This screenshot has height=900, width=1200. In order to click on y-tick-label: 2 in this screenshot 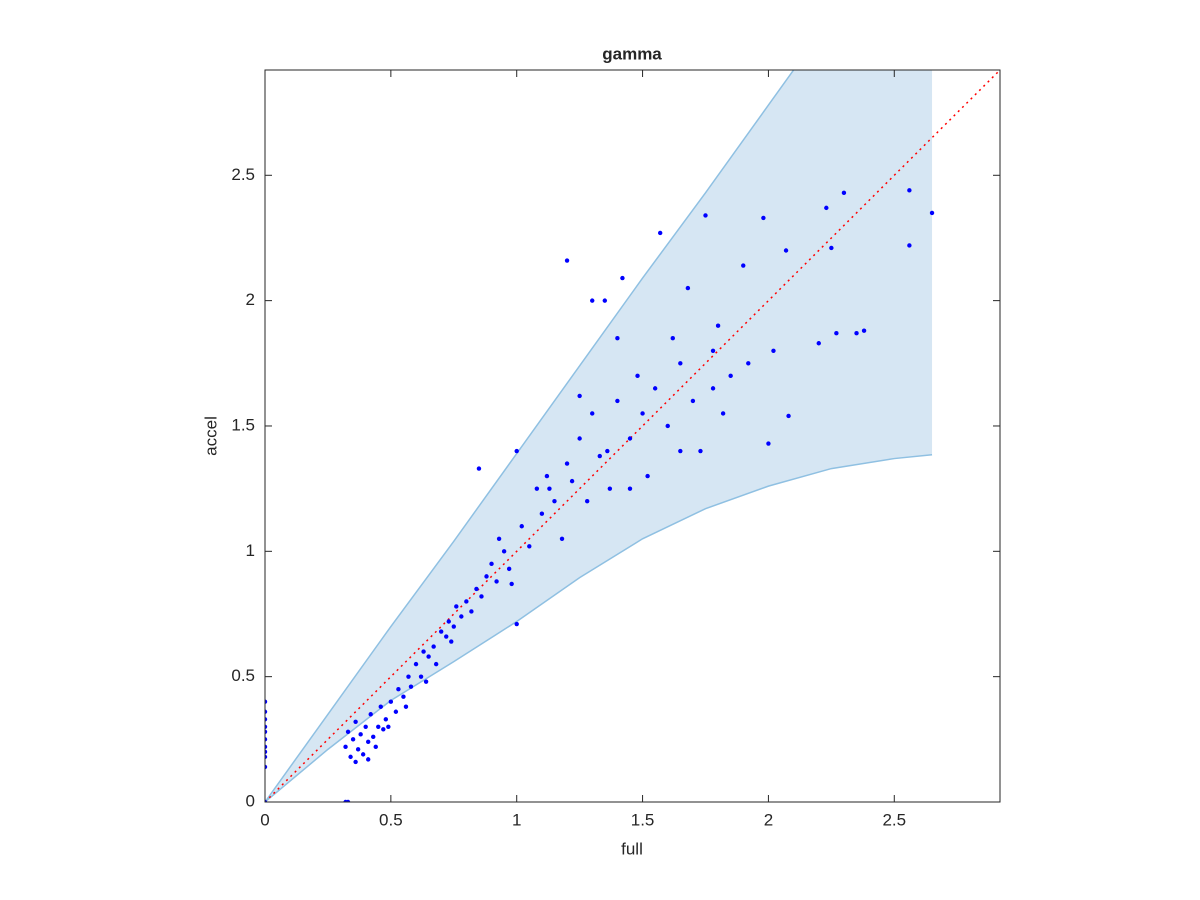, I will do `click(250, 299)`.